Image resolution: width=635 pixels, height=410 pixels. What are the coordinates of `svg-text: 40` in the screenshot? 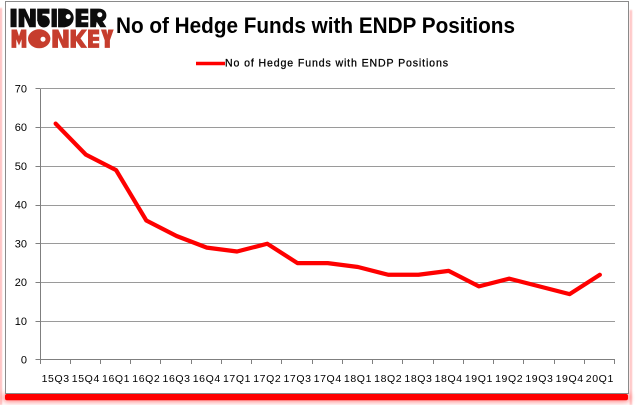 It's located at (21, 206).